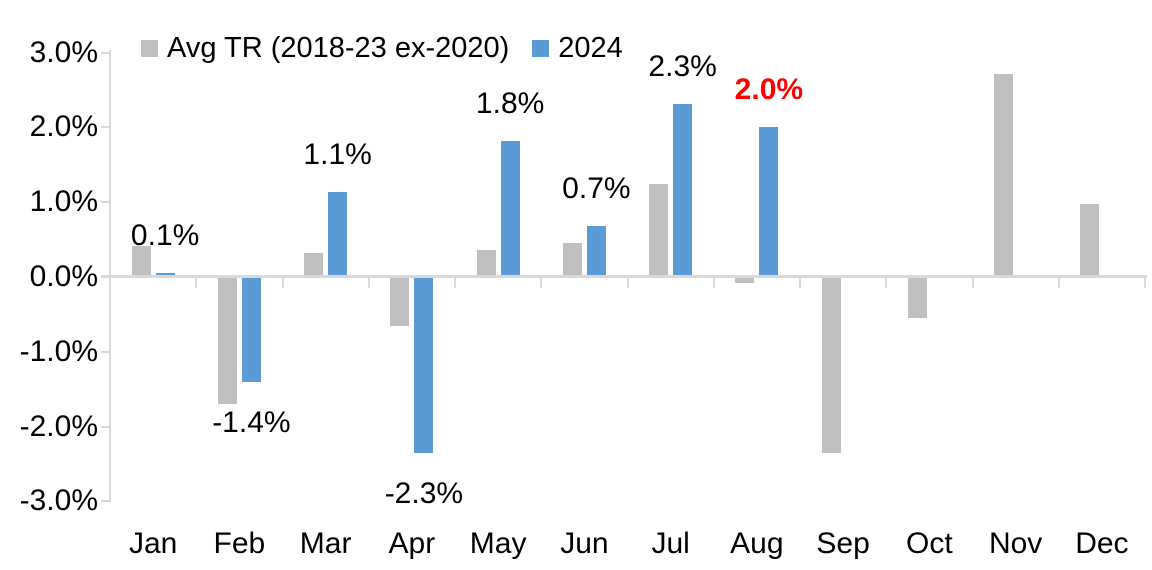 The width and height of the screenshot is (1152, 570). Describe the element at coordinates (325, 543) in the screenshot. I see `x-axis-label-mar: Mar` at that location.